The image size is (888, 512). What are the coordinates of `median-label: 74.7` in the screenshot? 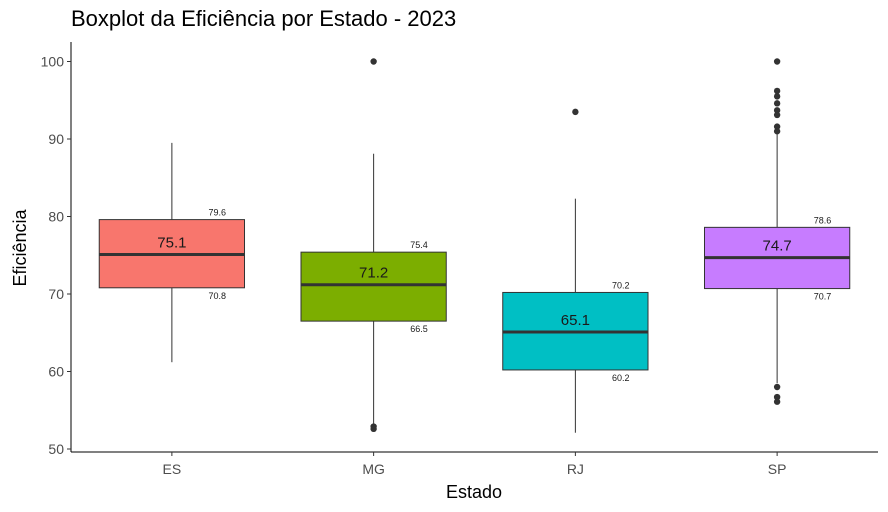 It's located at (777, 246).